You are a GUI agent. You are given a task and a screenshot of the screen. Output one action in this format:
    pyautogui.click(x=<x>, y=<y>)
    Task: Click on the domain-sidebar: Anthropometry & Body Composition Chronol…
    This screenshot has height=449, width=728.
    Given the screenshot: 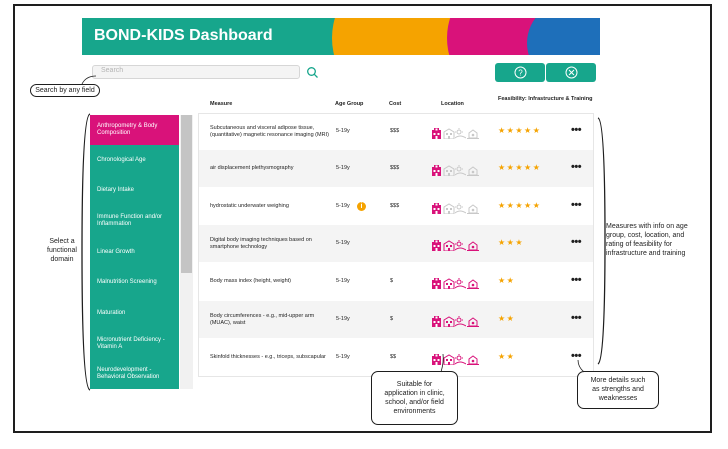 What is the action you would take?
    pyautogui.click(x=134, y=252)
    